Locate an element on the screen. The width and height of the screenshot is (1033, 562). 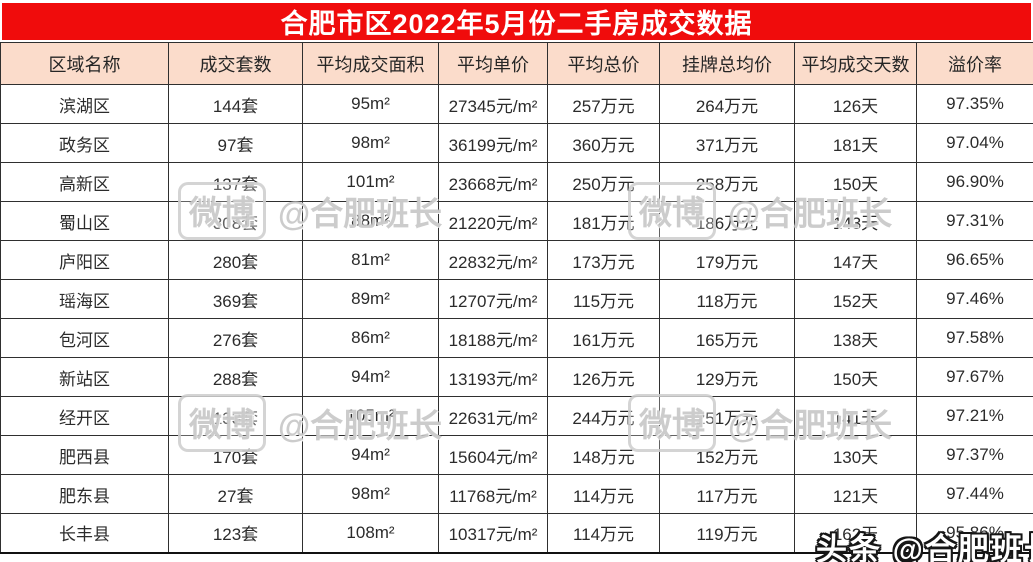
value-cell: 181万元 is located at coordinates (603, 221).